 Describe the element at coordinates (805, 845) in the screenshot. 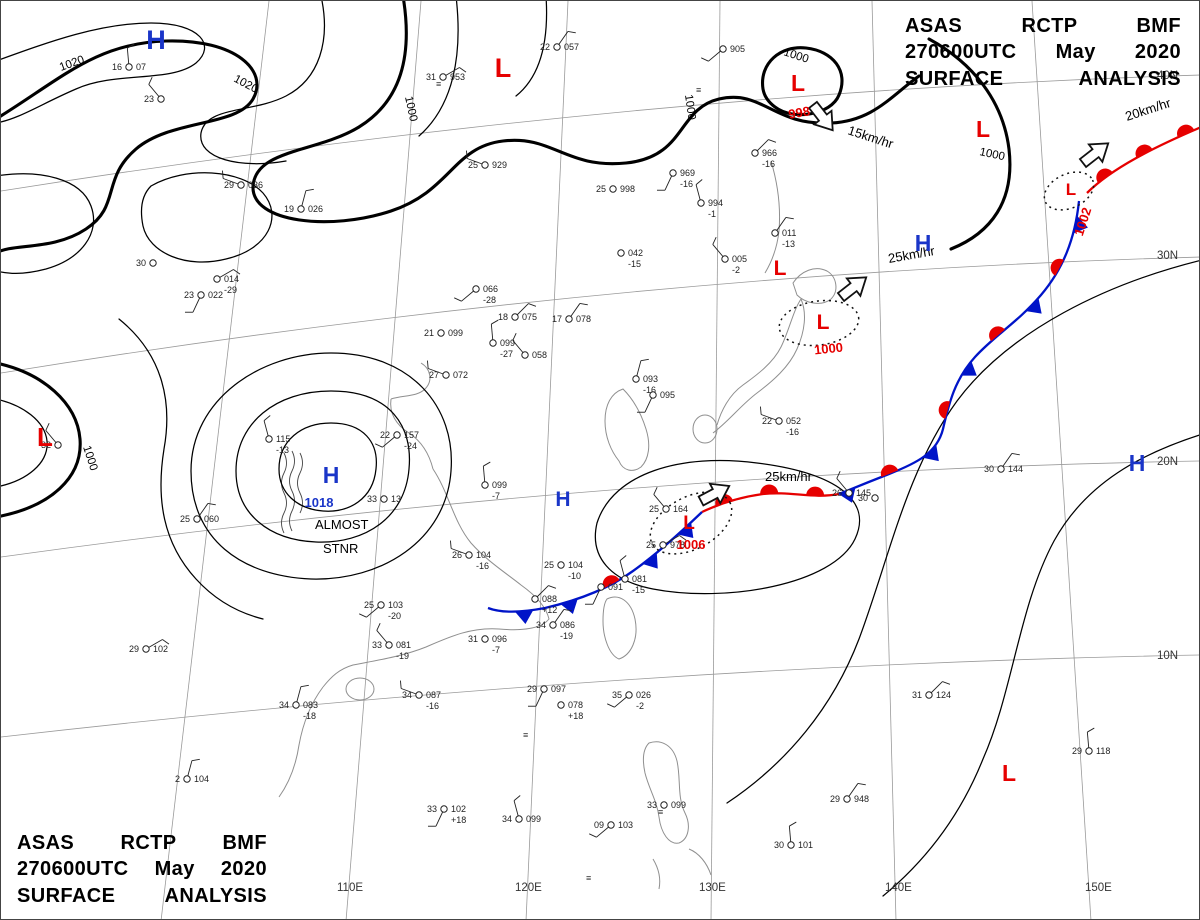

I see `station-pressure: 101` at that location.